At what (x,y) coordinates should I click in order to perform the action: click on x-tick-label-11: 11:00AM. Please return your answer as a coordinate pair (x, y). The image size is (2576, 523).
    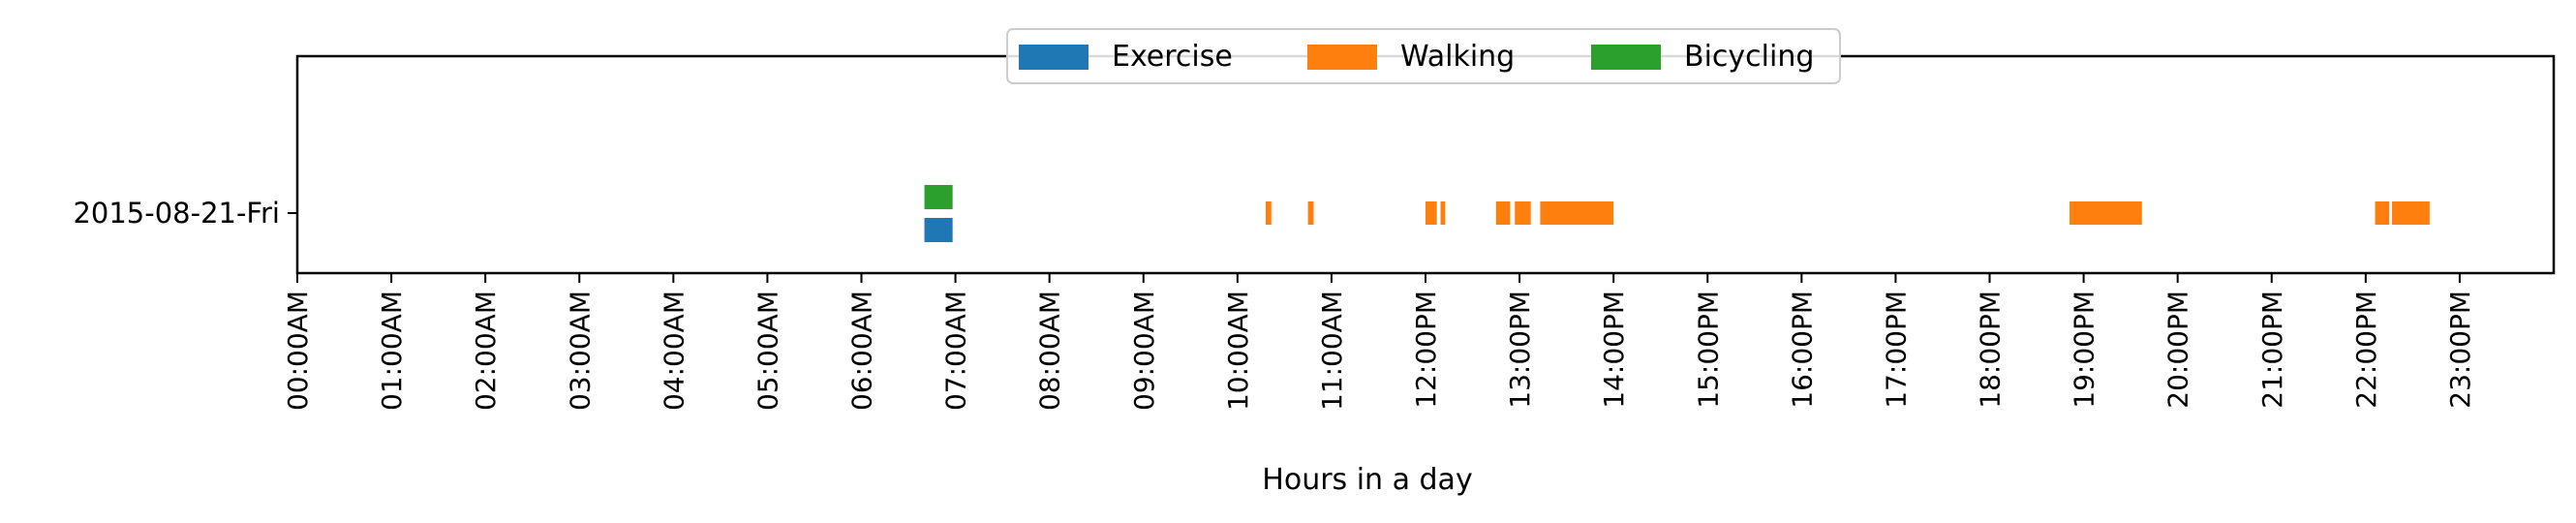
    Looking at the image, I should click on (1332, 351).